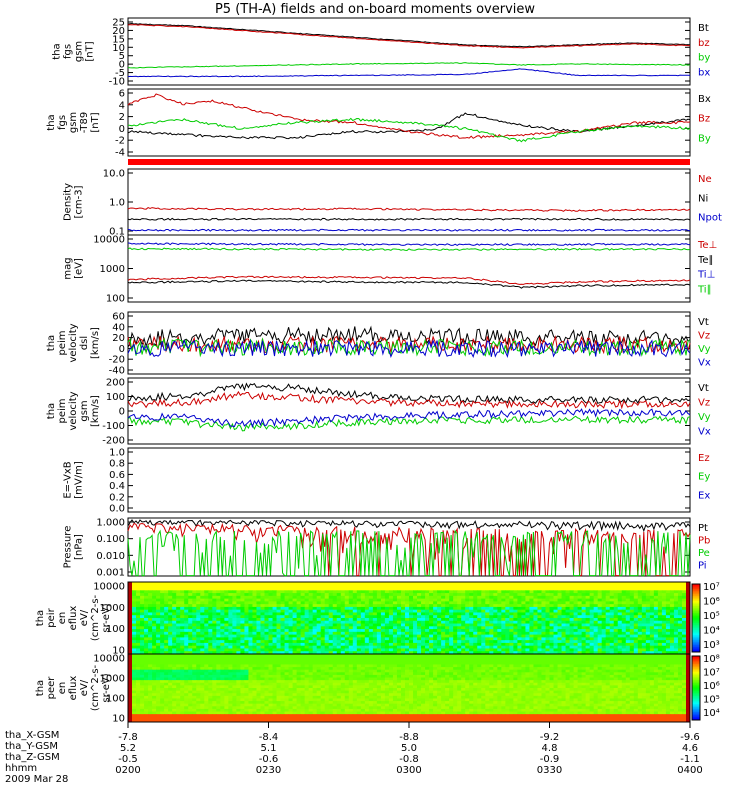 Image resolution: width=750 pixels, height=800 pixels. What do you see at coordinates (409, 230) in the screenshot?
I see `series-line-Npot` at bounding box center [409, 230].